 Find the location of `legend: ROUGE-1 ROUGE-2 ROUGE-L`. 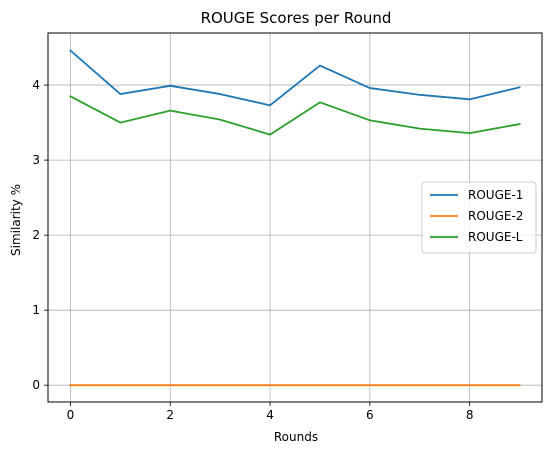

legend: ROUGE-1 ROUGE-2 ROUGE-L is located at coordinates (479, 217).